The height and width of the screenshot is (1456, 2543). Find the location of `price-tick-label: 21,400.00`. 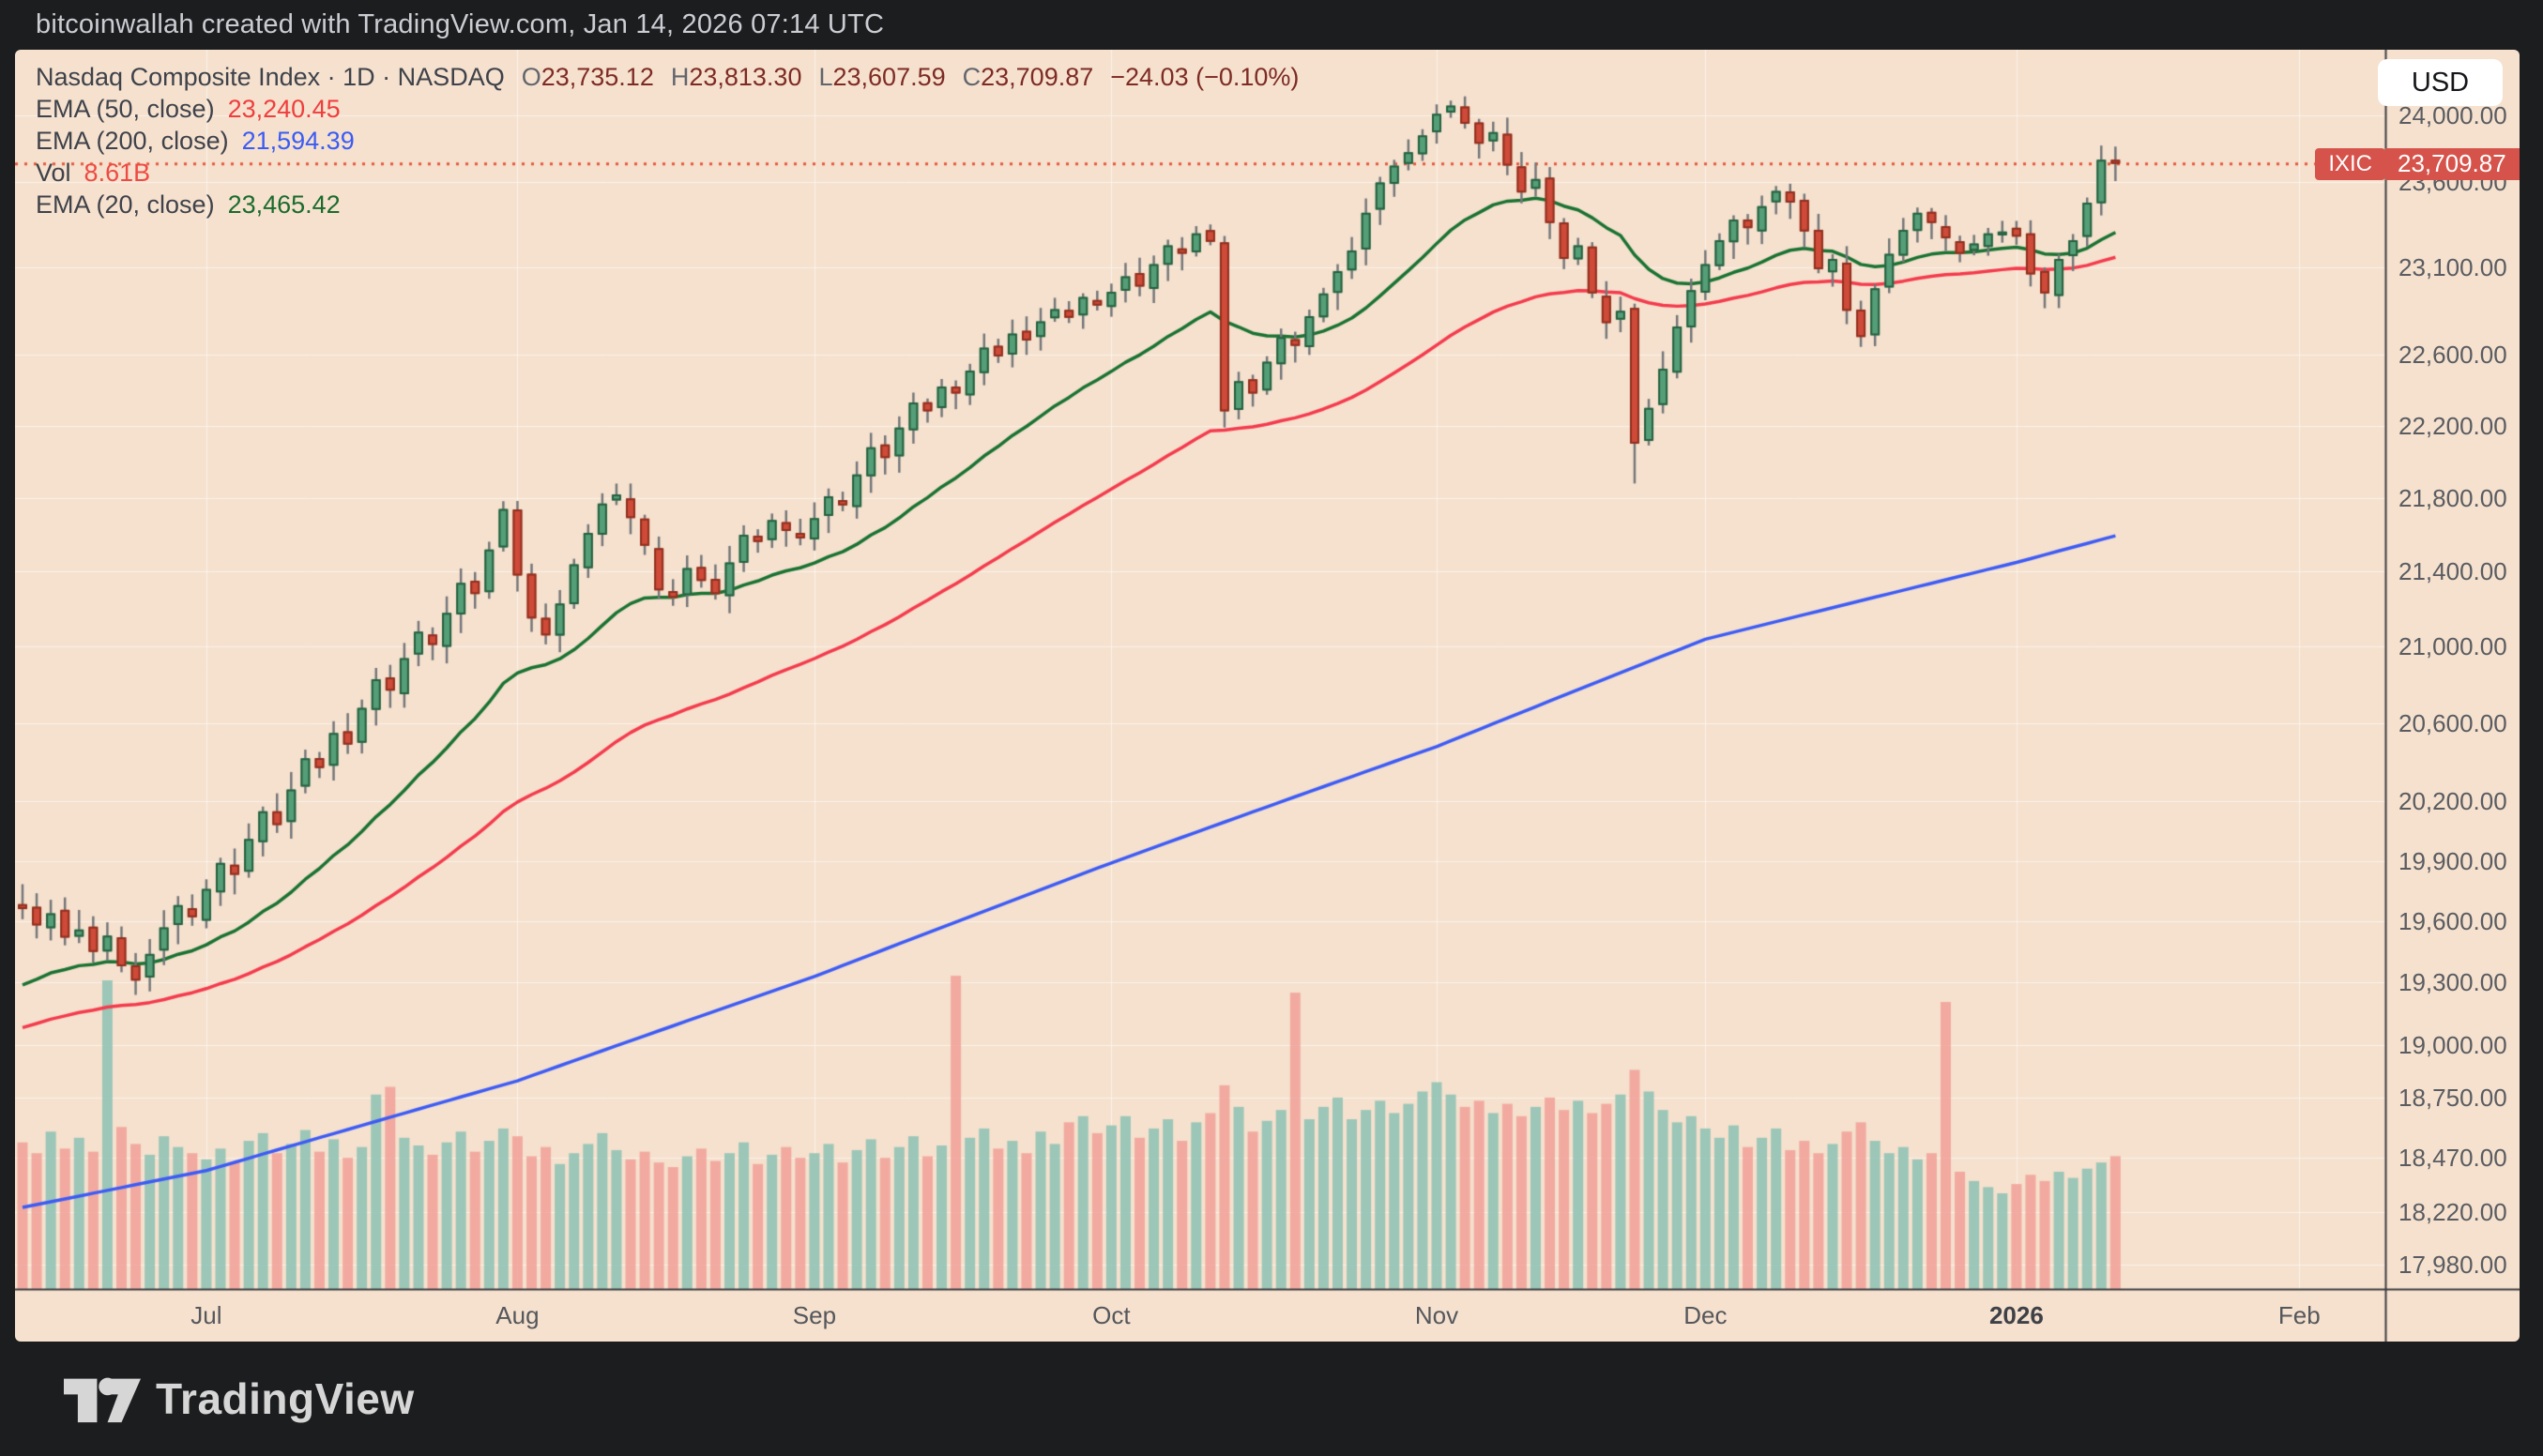

price-tick-label: 21,400.00 is located at coordinates (2452, 571).